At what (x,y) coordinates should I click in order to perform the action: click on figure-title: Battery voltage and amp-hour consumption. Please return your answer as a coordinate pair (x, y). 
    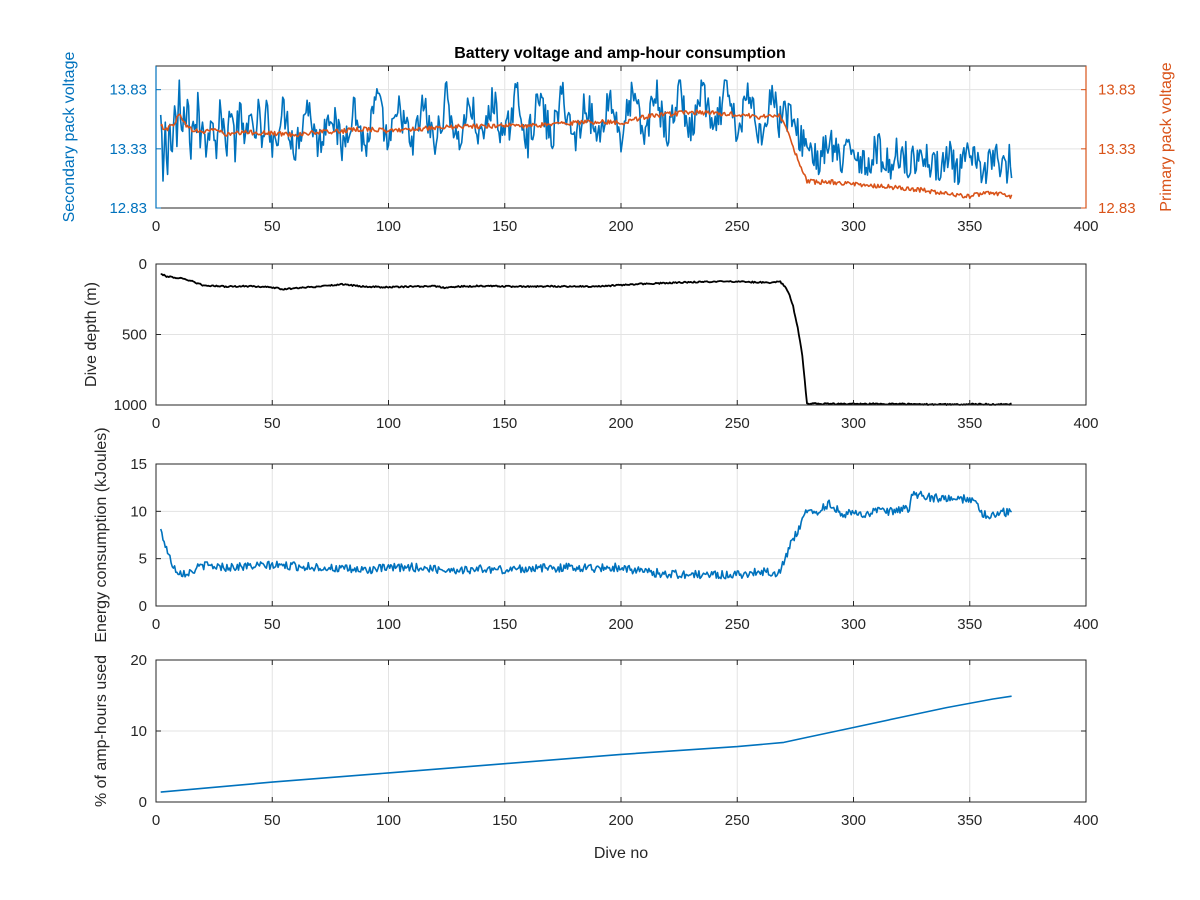
    Looking at the image, I should click on (620, 53).